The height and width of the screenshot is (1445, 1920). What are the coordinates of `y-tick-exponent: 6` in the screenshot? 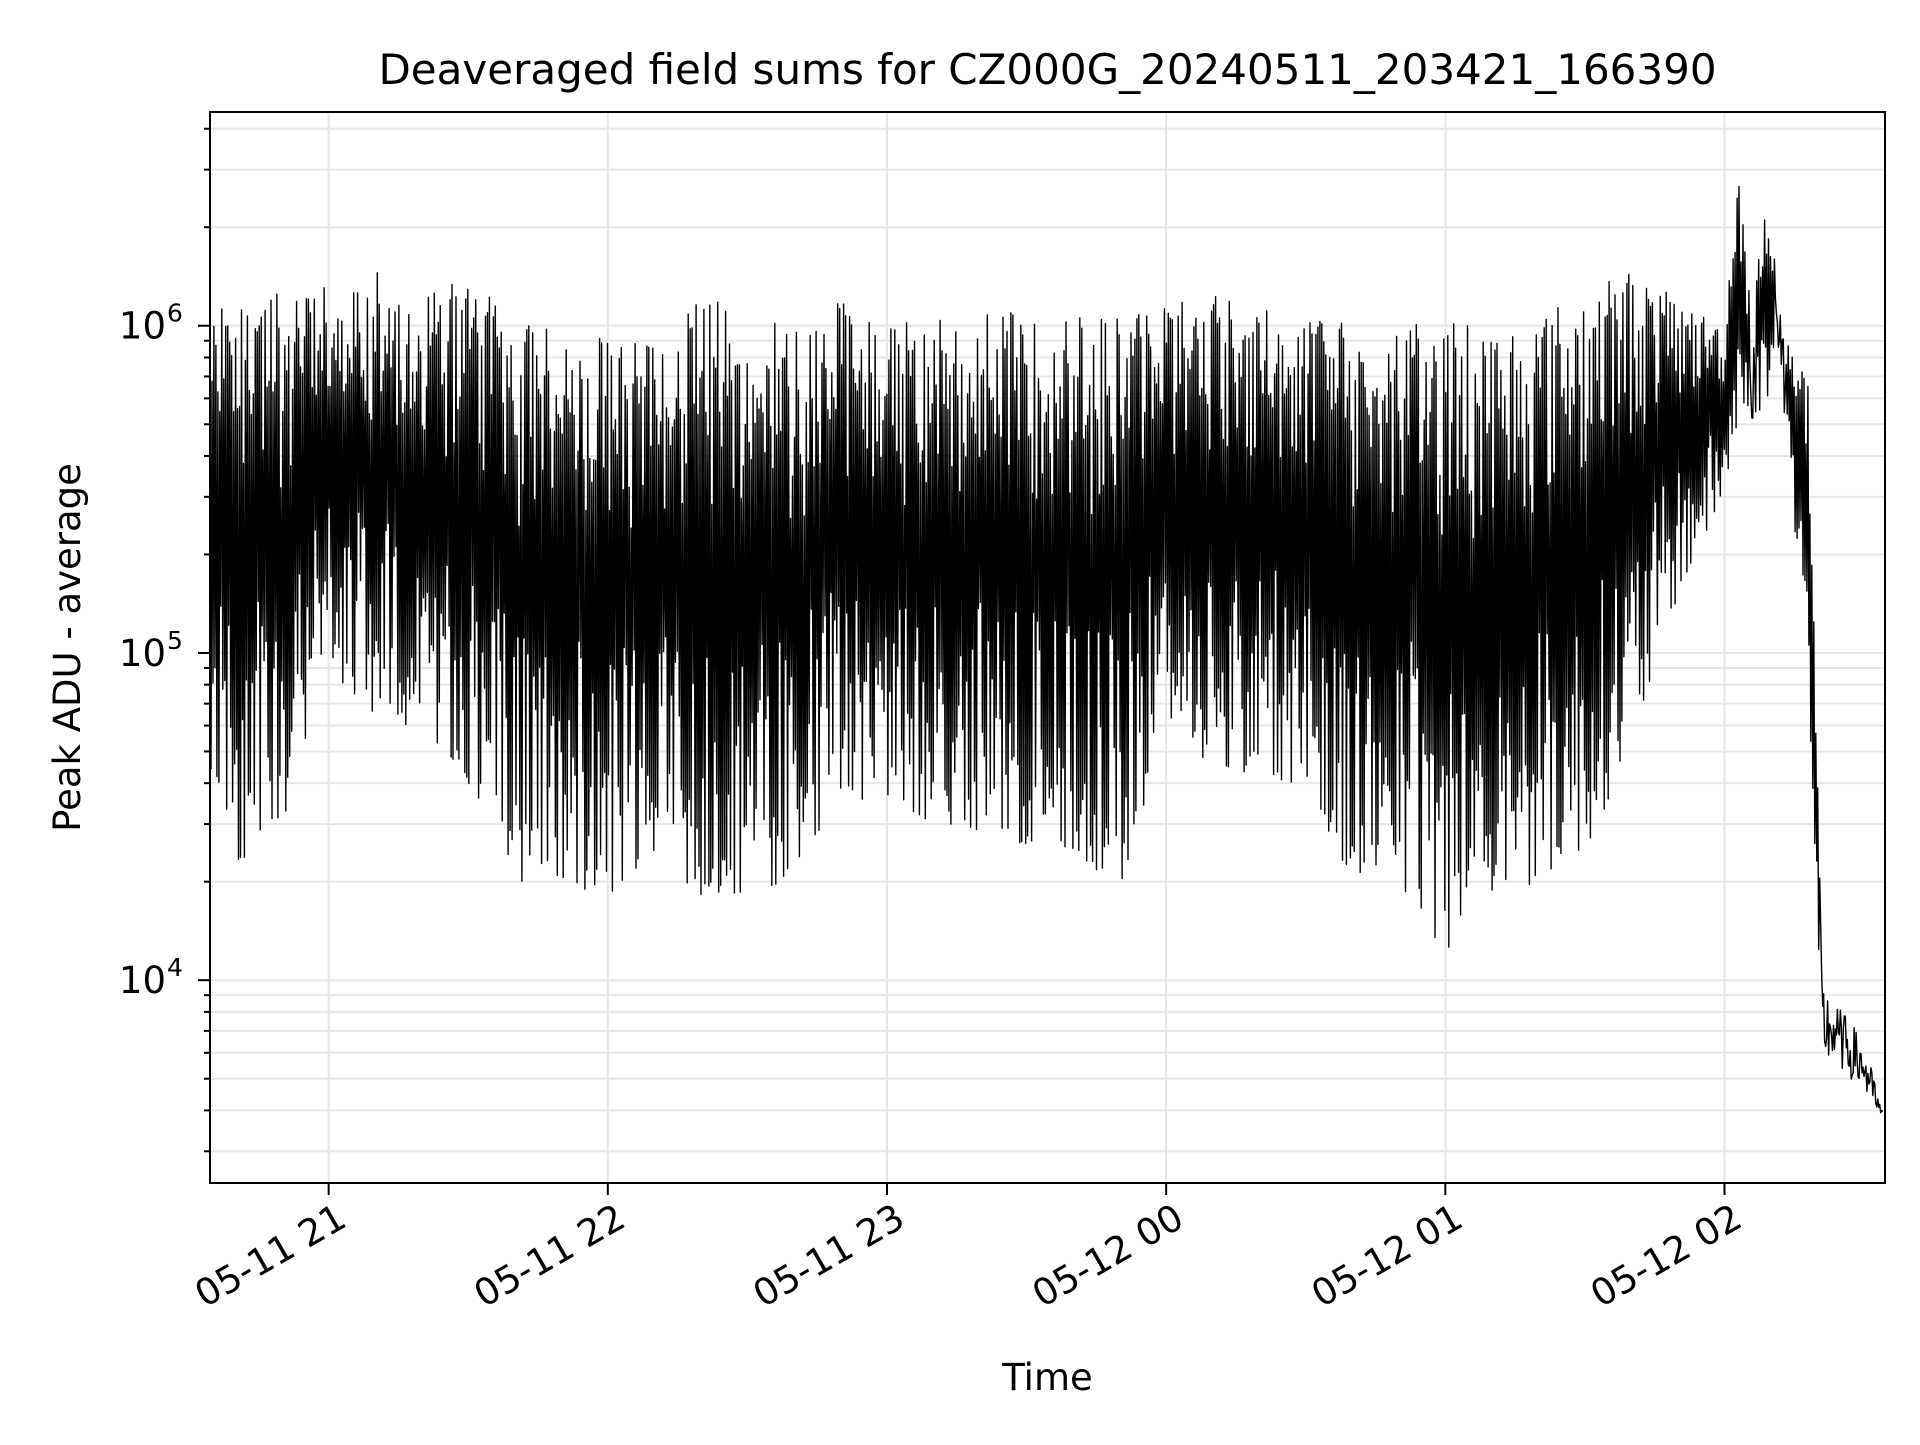 It's located at (175, 313).